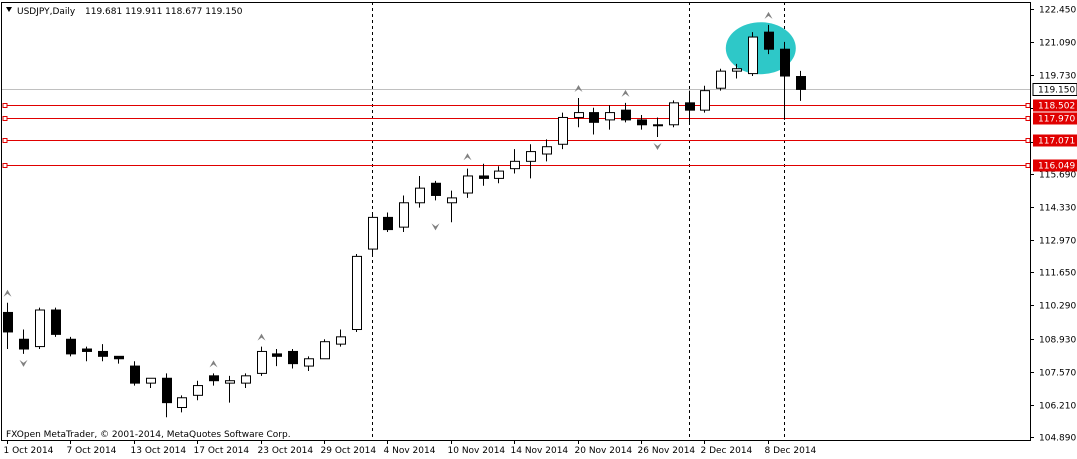  I want to click on highlight-ellipse, so click(760, 48).